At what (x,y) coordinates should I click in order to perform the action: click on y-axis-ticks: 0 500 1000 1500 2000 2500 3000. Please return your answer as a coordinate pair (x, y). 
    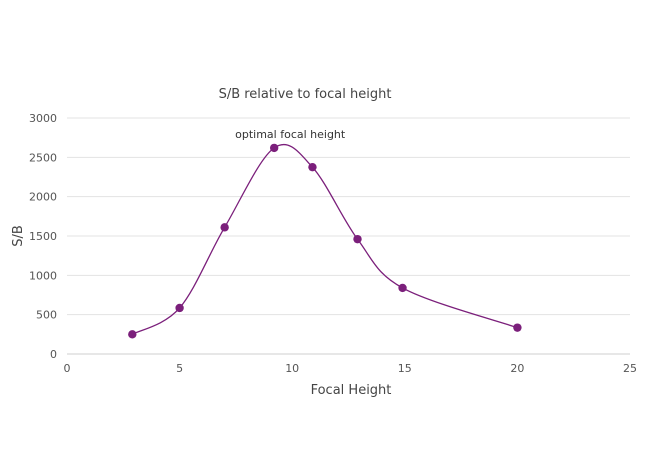
    Looking at the image, I should click on (43, 236).